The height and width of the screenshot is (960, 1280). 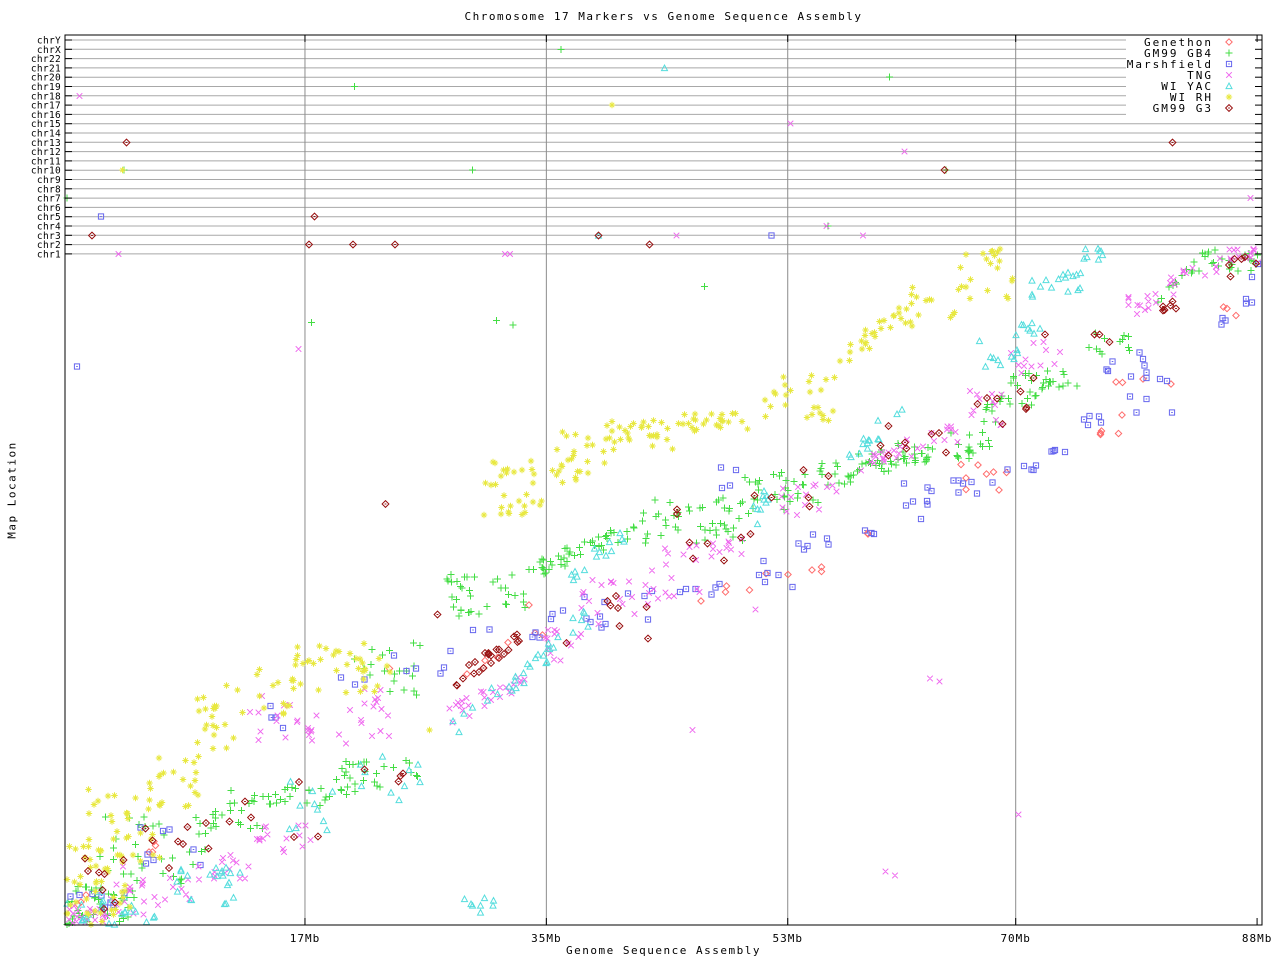 What do you see at coordinates (46, 87) in the screenshot?
I see `chrom-label-chr19: chr19` at bounding box center [46, 87].